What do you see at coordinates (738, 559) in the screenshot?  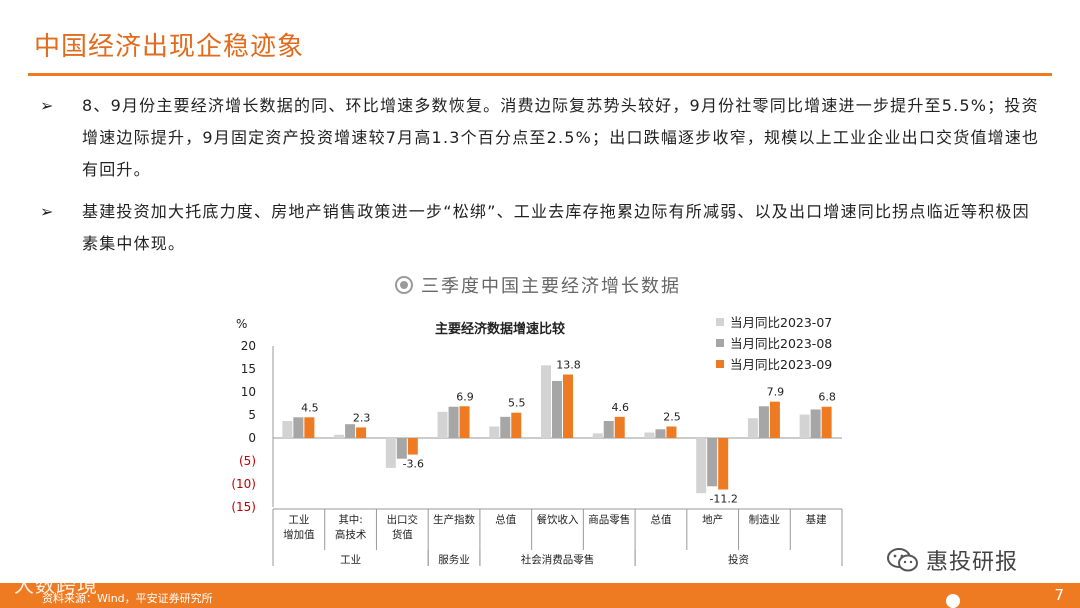 I see `group-label: 投资` at bounding box center [738, 559].